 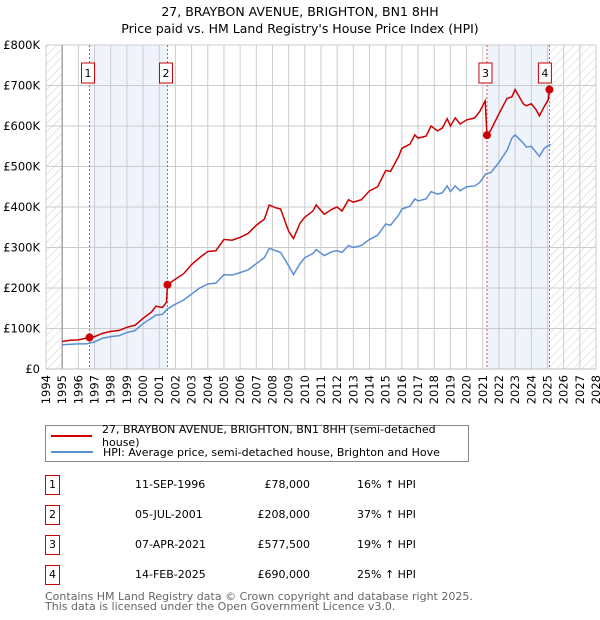 What do you see at coordinates (386, 544) in the screenshot?
I see `sale-hpi-diff: 19% ↑ HPI` at bounding box center [386, 544].